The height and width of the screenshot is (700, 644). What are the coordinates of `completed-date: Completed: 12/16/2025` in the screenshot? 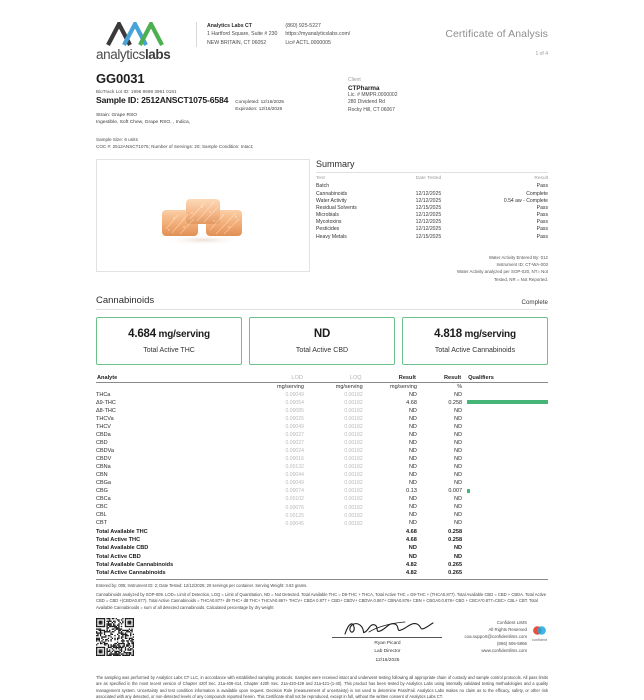 It's located at (260, 101).